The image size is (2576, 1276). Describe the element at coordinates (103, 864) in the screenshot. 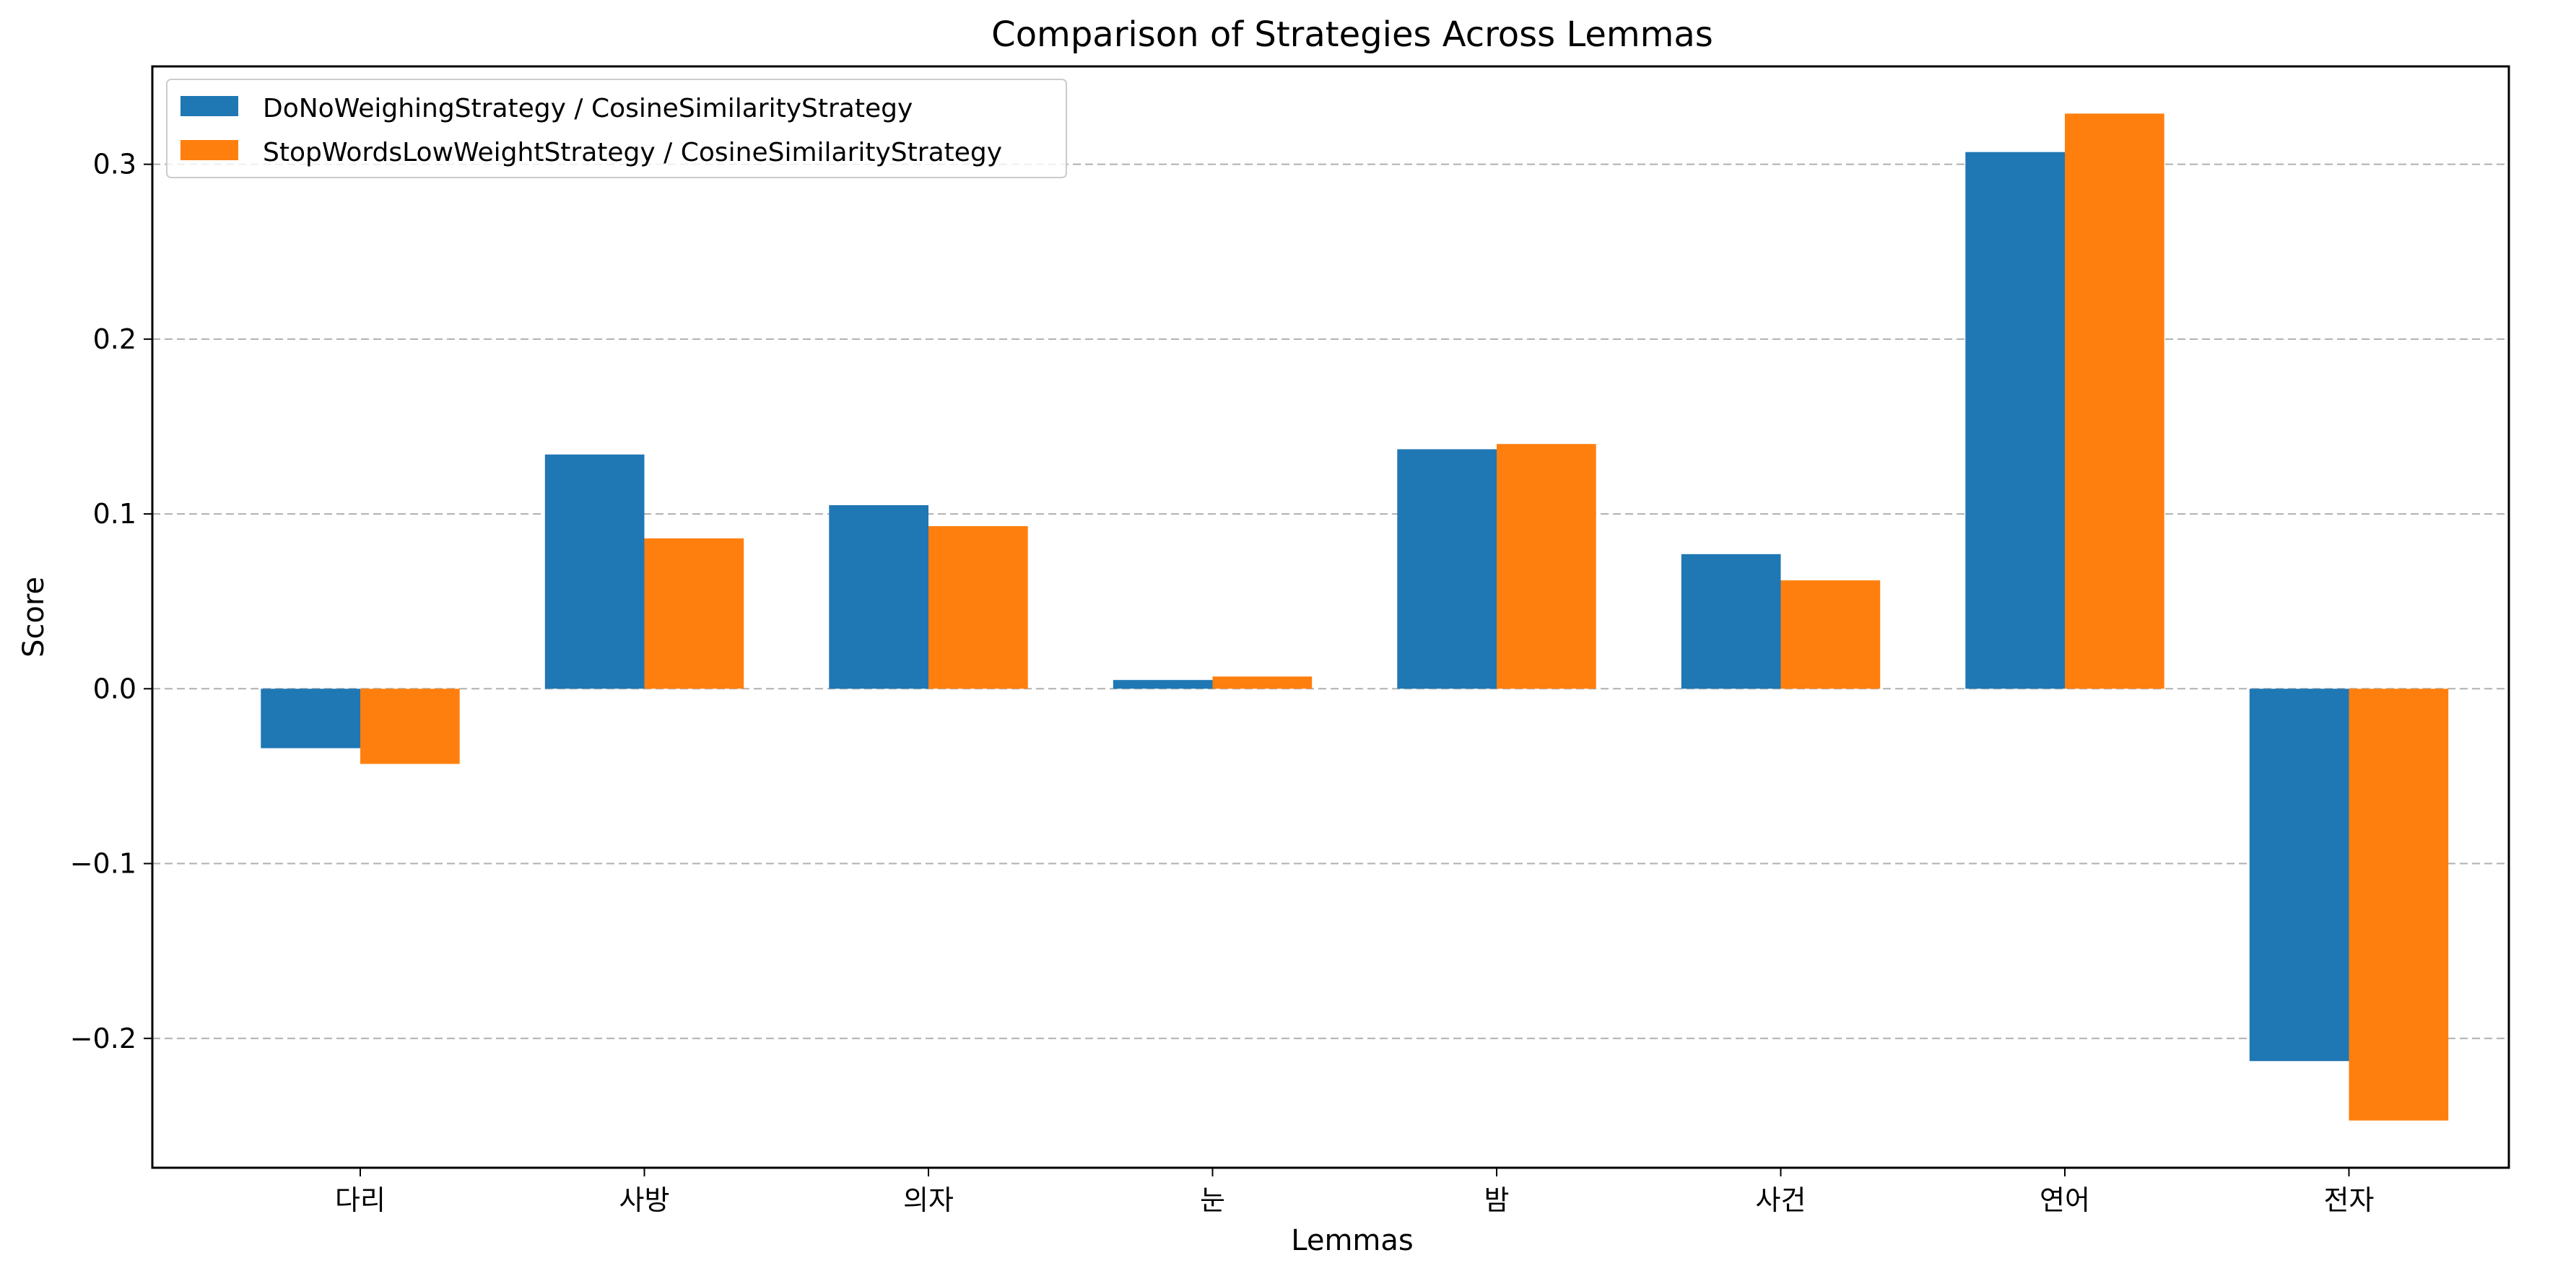

I see `y-tick-label: −0.1` at that location.